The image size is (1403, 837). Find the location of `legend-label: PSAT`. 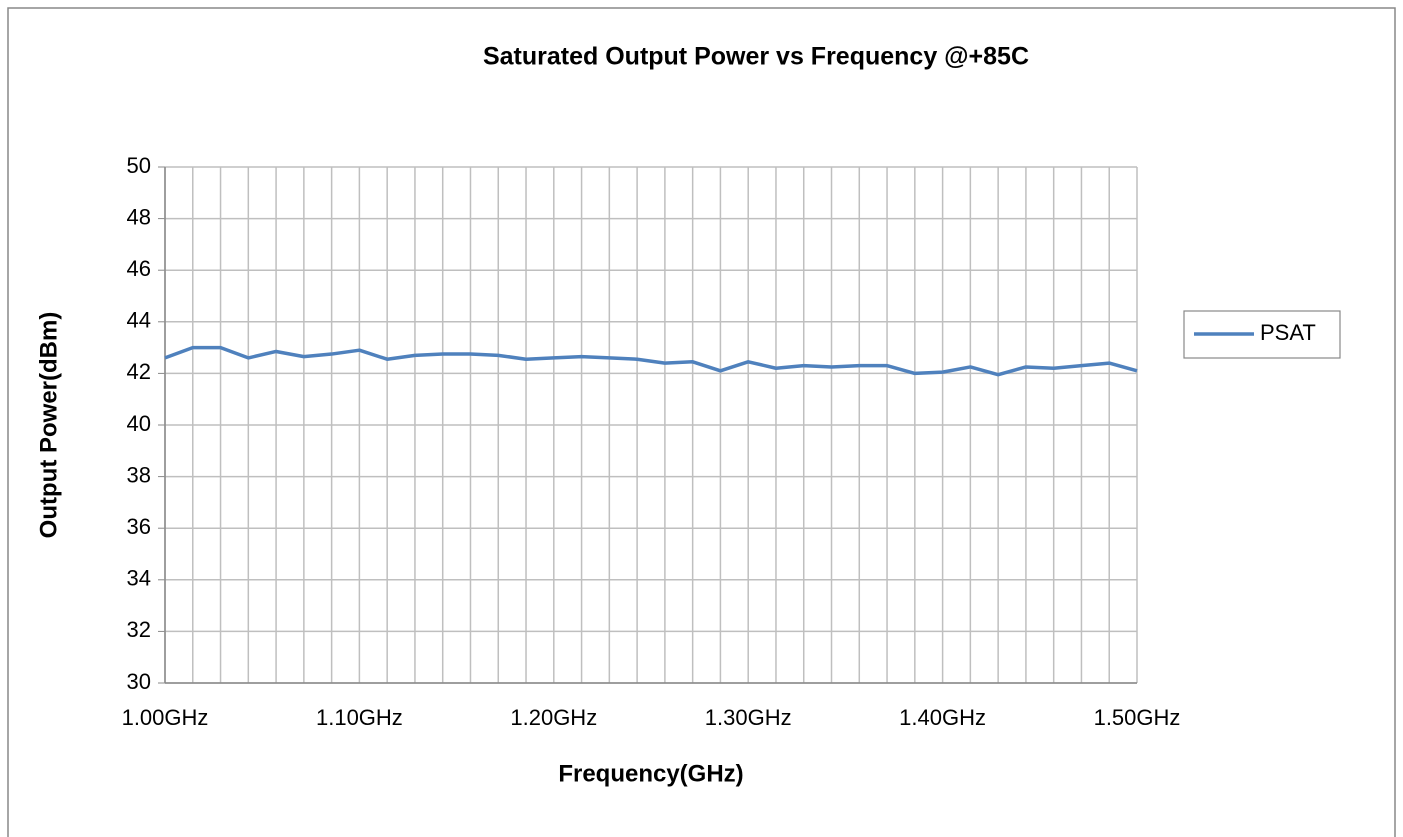

legend-label: PSAT is located at coordinates (1288, 332).